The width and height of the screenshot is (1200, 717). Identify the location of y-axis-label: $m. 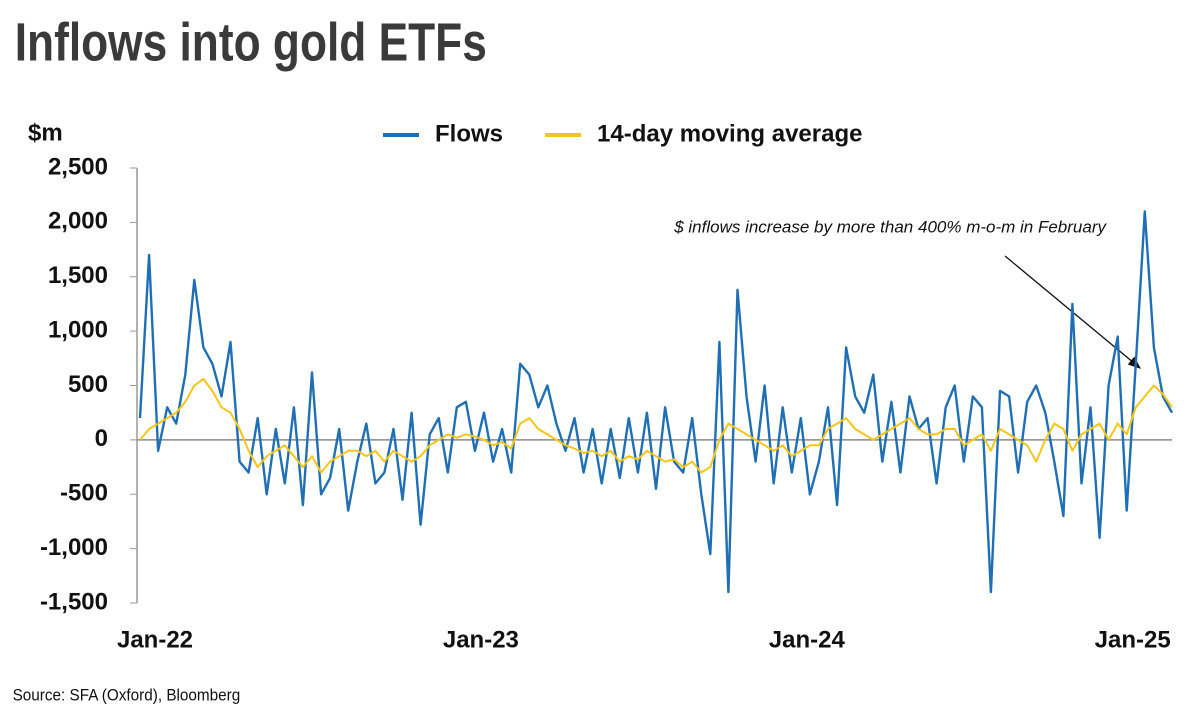
(45, 132).